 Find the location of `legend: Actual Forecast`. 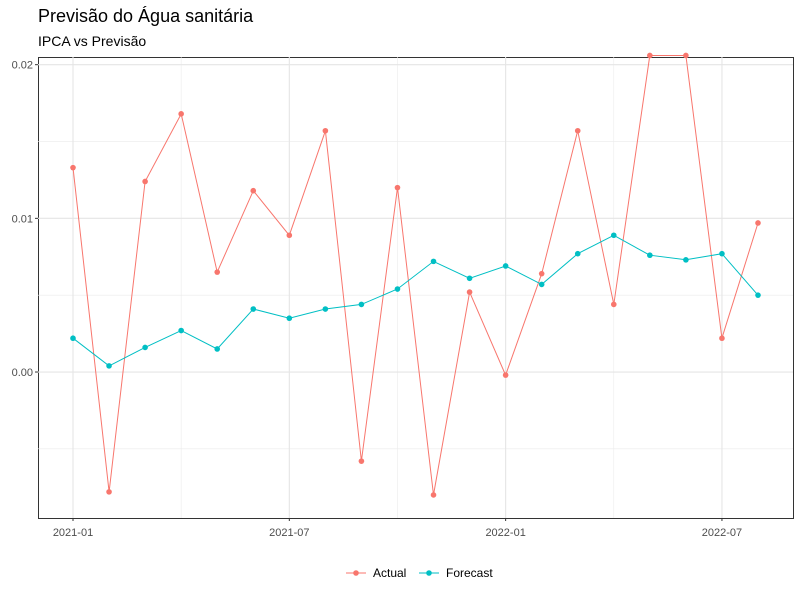

legend: Actual Forecast is located at coordinates (419, 573).